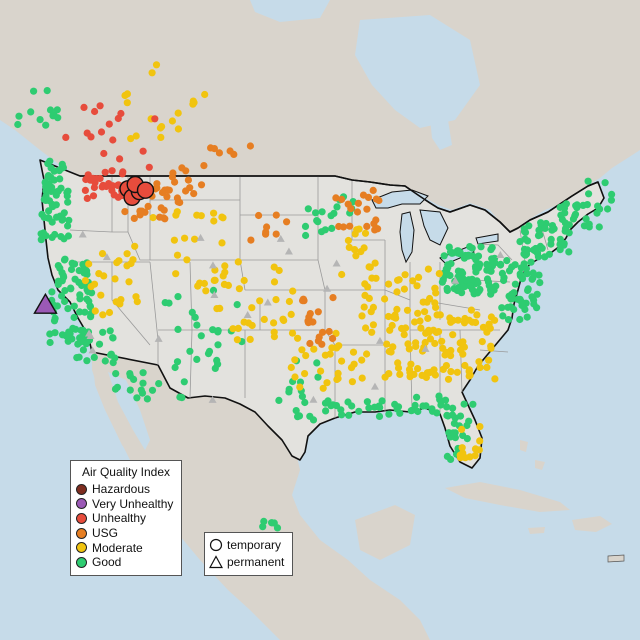 The width and height of the screenshot is (640, 640). Describe the element at coordinates (532, 455) in the screenshot. I see `bahamas` at that location.